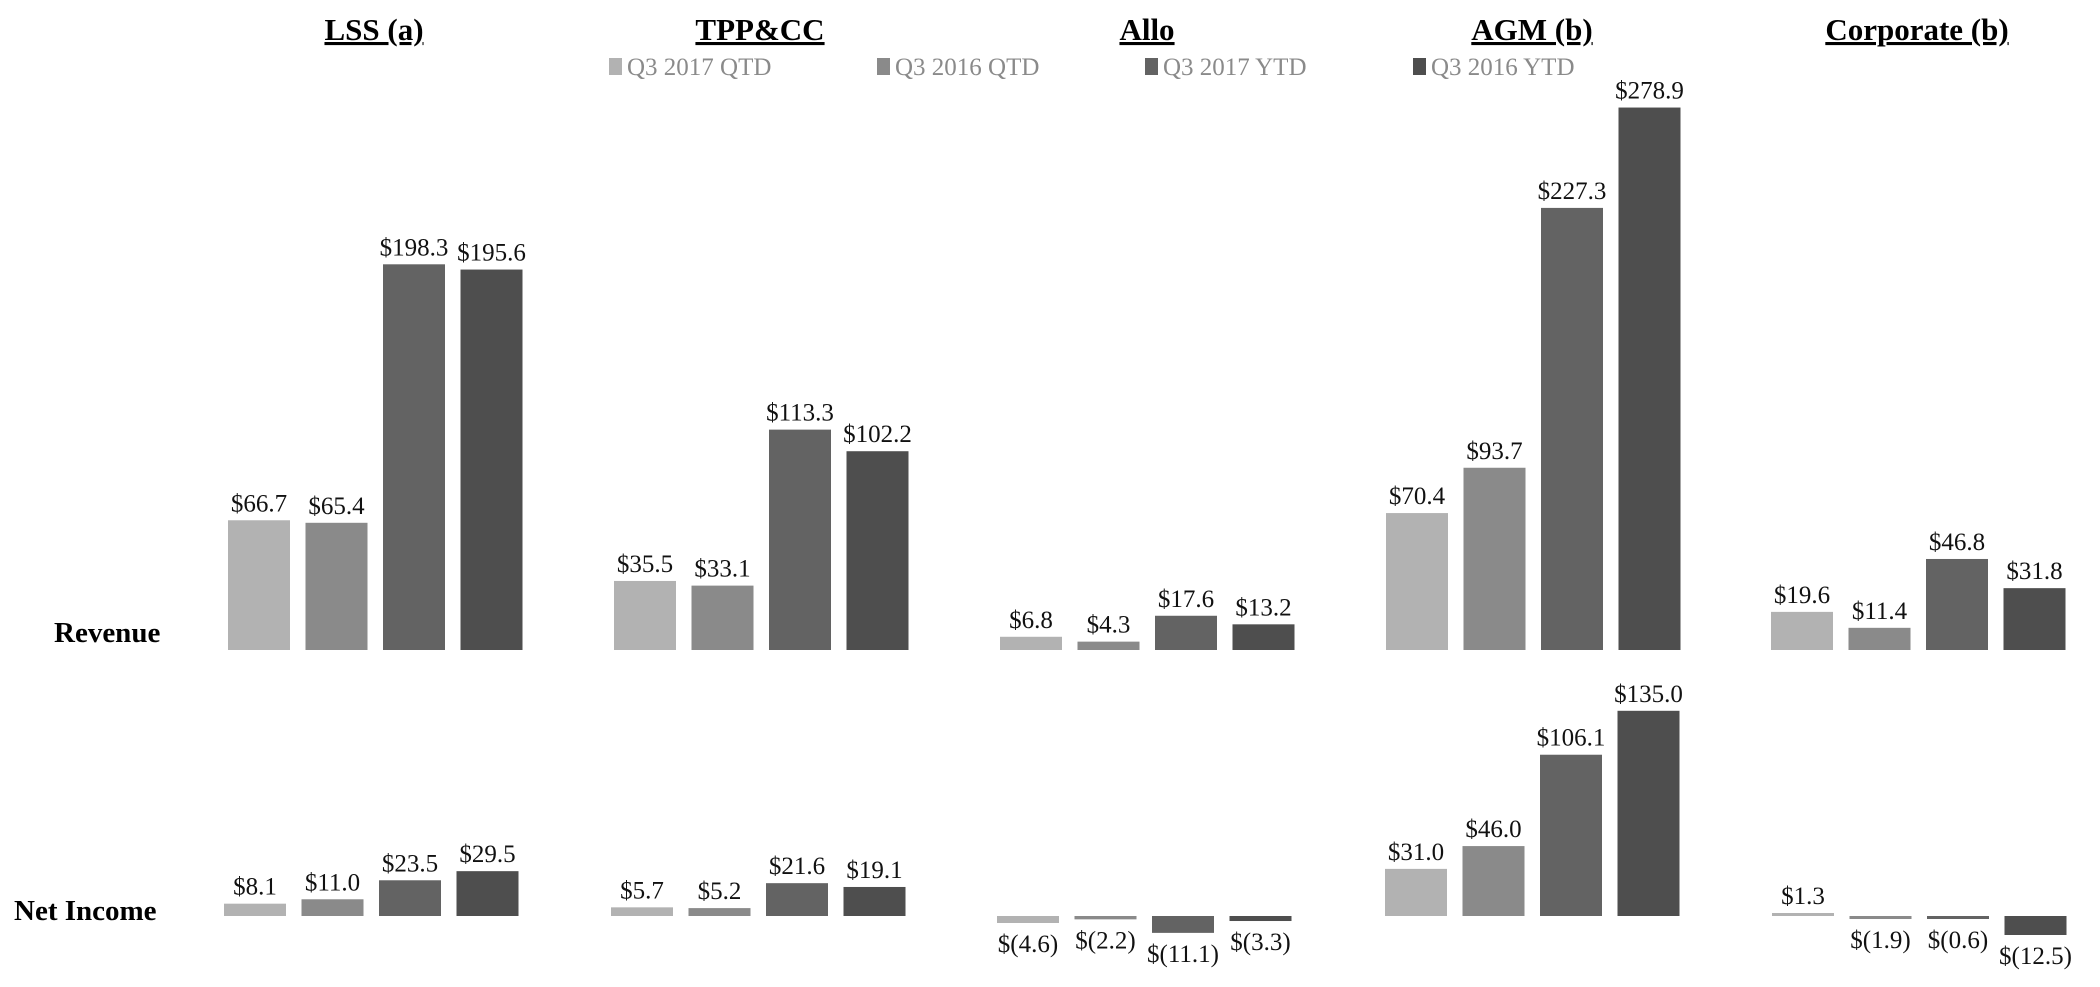  What do you see at coordinates (1803, 896) in the screenshot?
I see `net-income-bar-corporate-q3-2017-qtd-label: $1.3` at bounding box center [1803, 896].